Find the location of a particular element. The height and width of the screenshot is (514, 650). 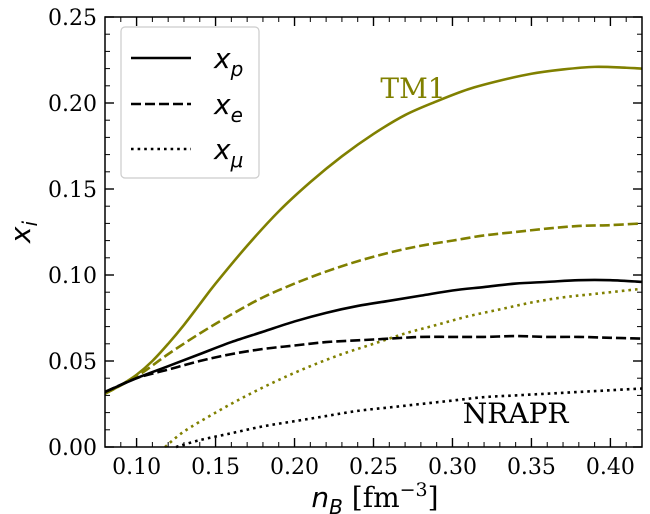

y-tick-label: 0.00 is located at coordinates (72, 448).